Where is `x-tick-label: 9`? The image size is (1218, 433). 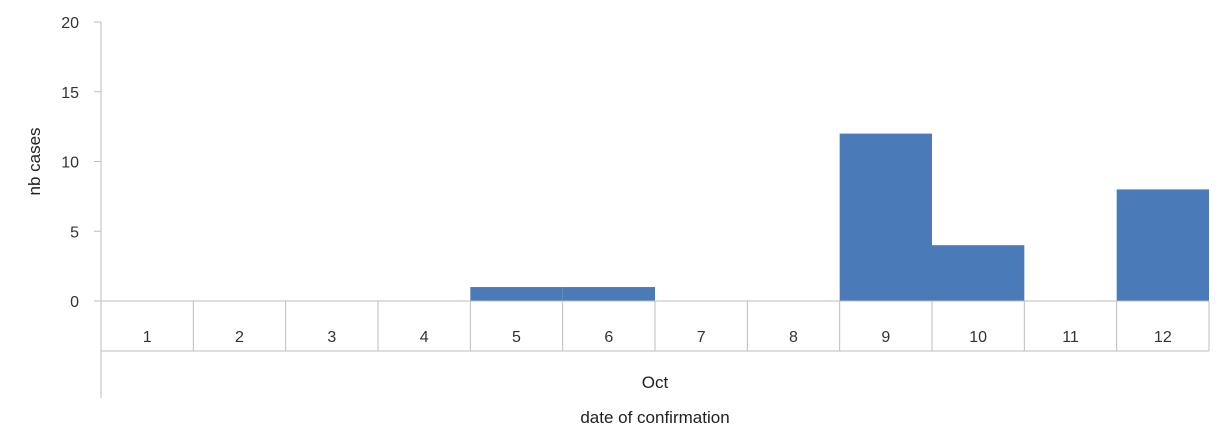 x-tick-label: 9 is located at coordinates (885, 337).